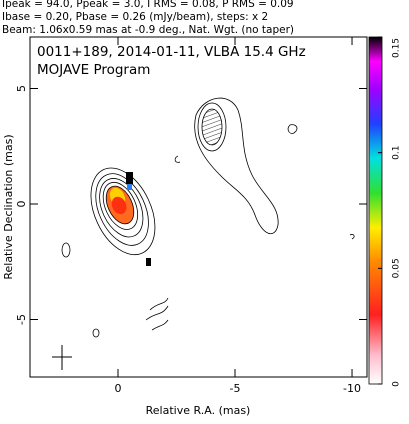 The width and height of the screenshot is (409, 424). I want to click on y-axis-label: Relative Declination (mas), so click(8, 206).